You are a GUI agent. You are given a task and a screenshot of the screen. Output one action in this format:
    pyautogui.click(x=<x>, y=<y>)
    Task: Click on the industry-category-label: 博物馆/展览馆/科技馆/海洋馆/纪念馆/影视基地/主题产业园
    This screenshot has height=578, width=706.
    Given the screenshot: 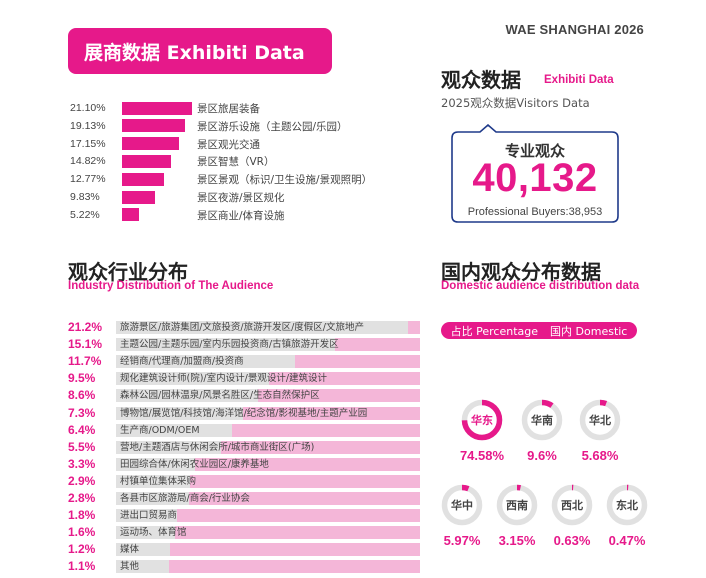 What is the action you would take?
    pyautogui.click(x=244, y=413)
    